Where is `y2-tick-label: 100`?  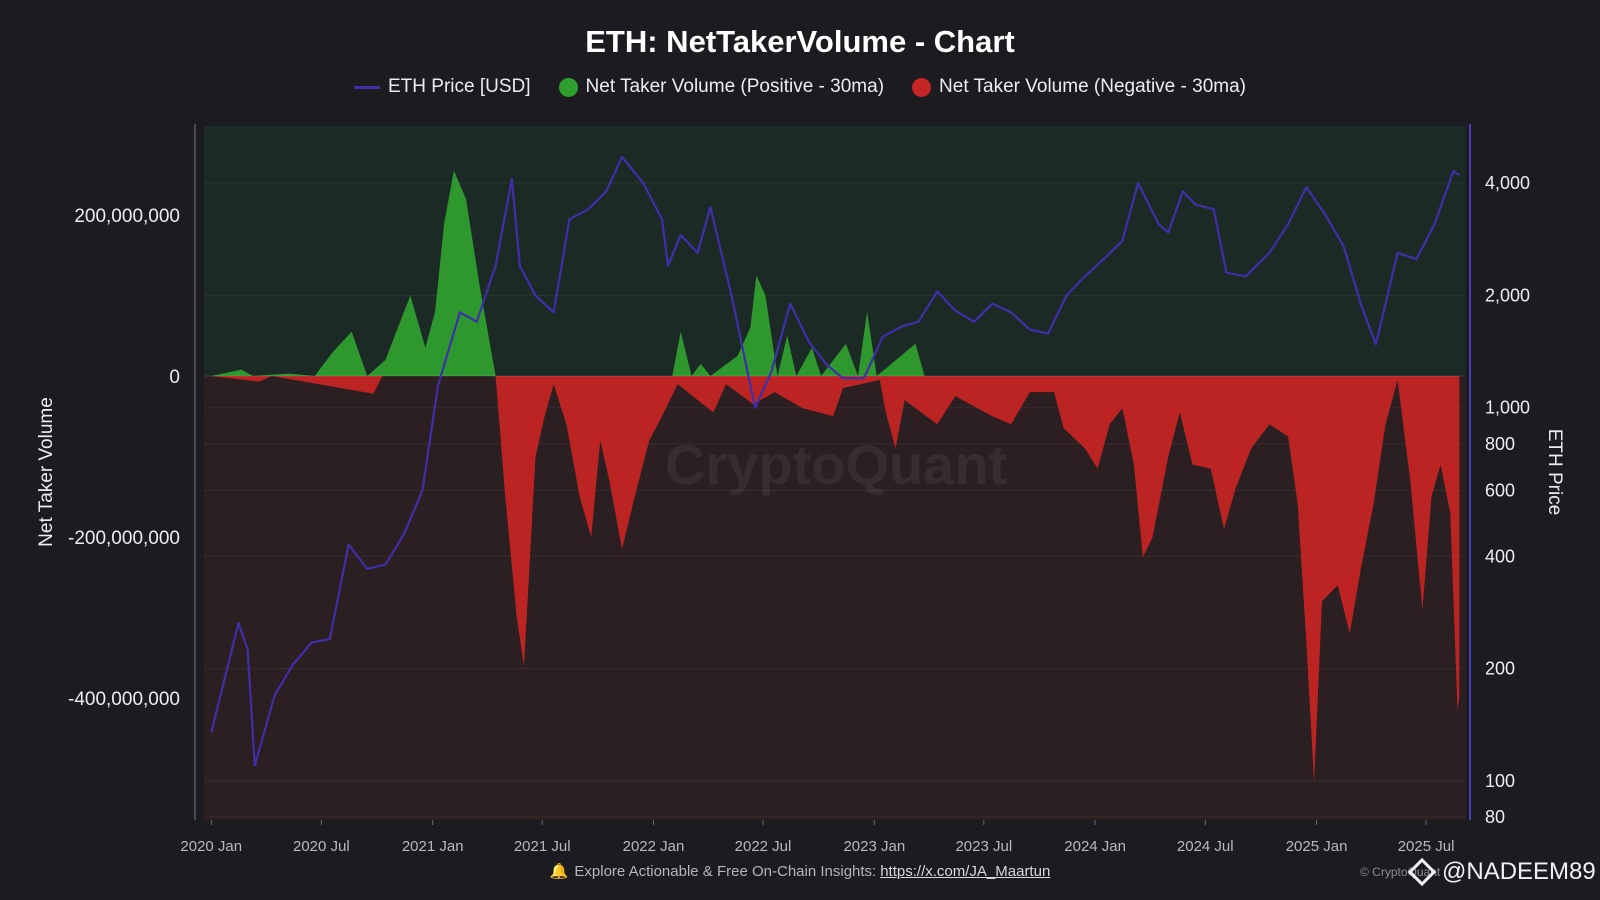
y2-tick-label: 100 is located at coordinates (1500, 781).